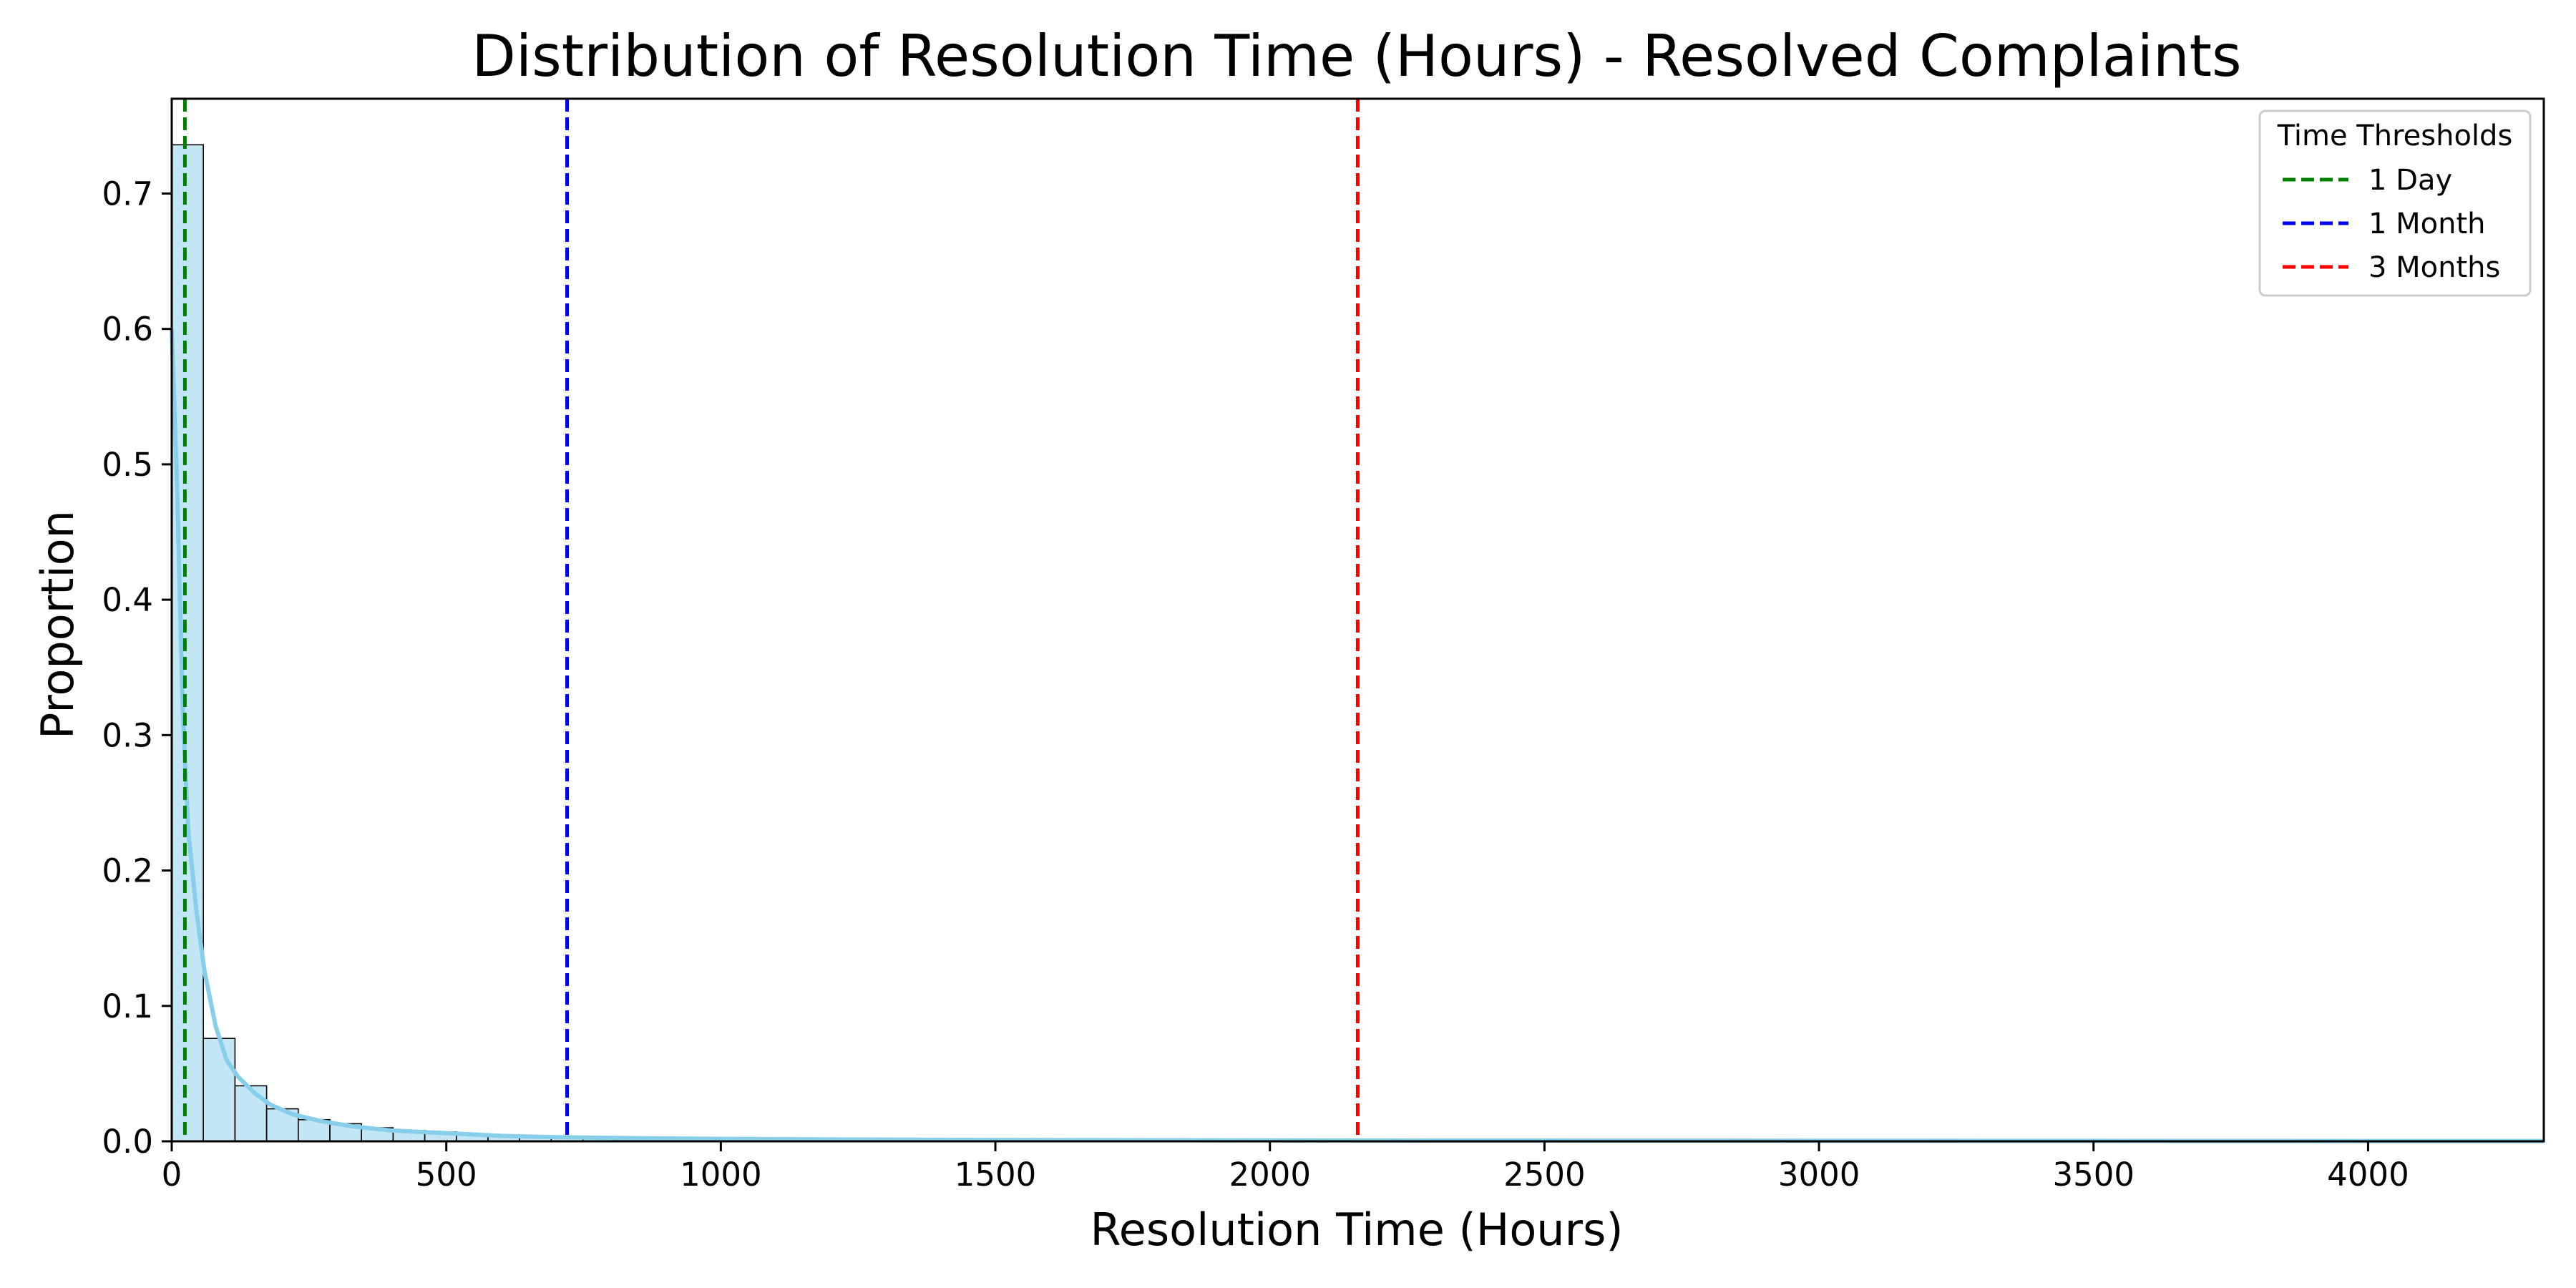  What do you see at coordinates (2427, 224) in the screenshot?
I see `legend-label: 1 Month` at bounding box center [2427, 224].